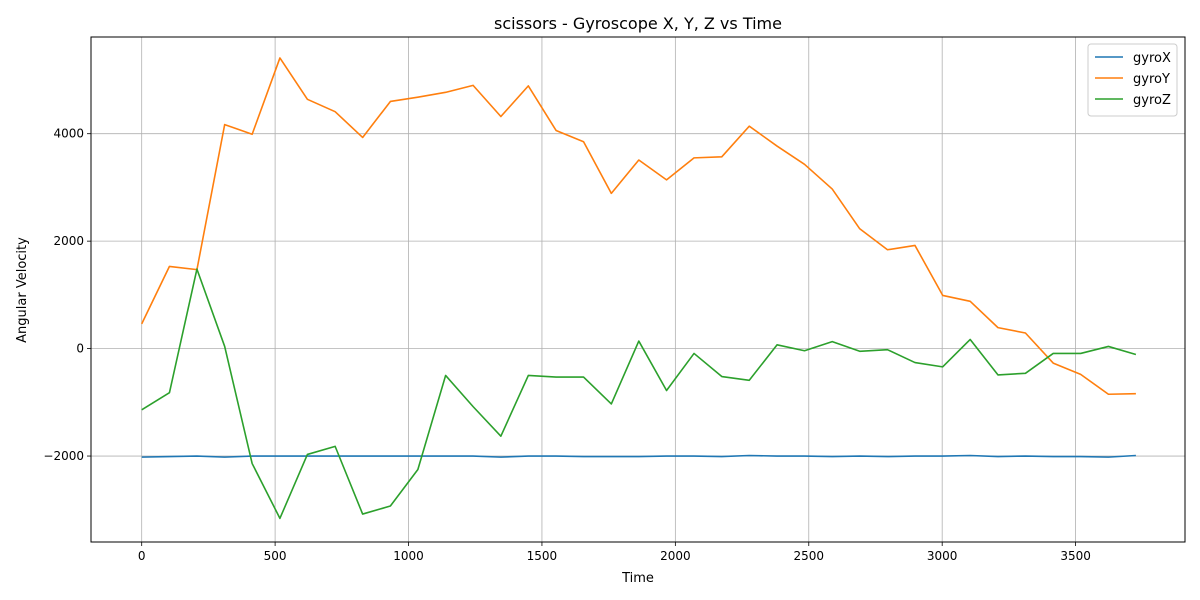 The height and width of the screenshot is (600, 1200). I want to click on chart-title: scissors - Gyroscope X, Y, Z vs Time, so click(638, 23).